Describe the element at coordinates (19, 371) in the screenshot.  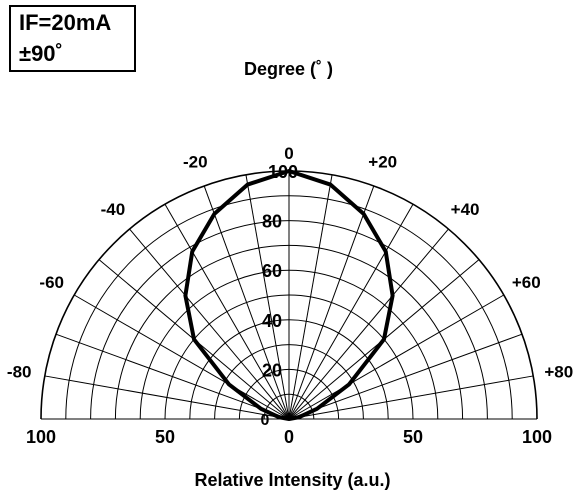
I see `angle-tick-label: -80` at that location.